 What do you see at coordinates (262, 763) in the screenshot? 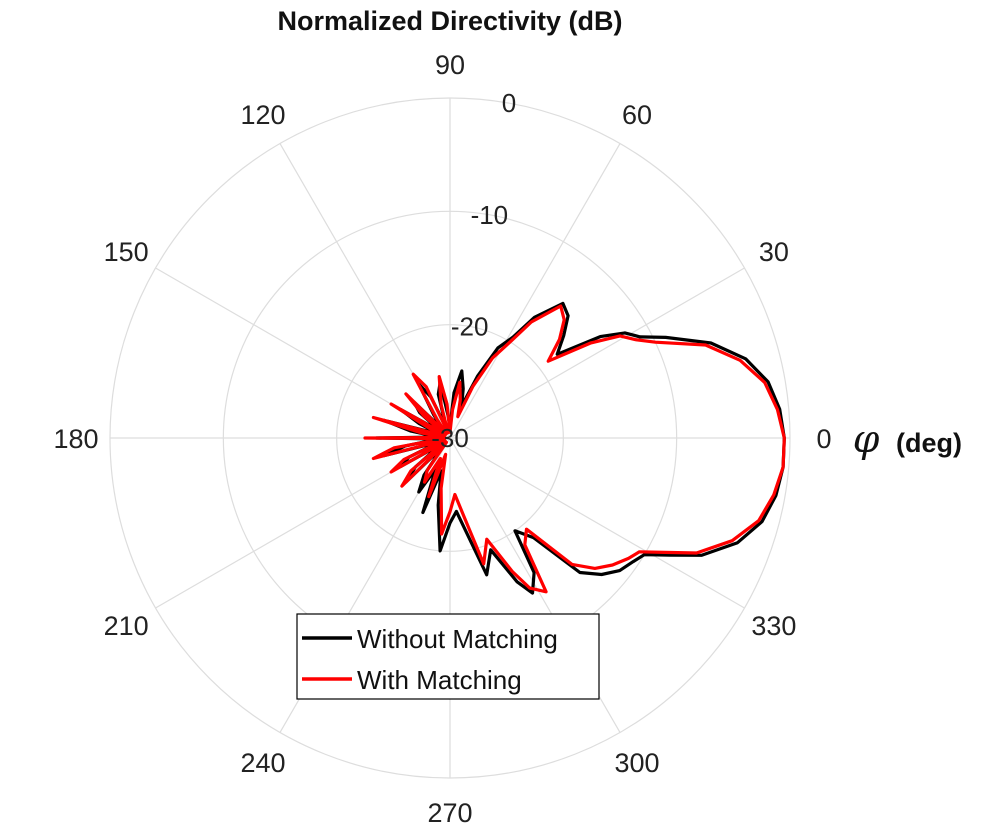
I see `angle-tick-label: 240` at bounding box center [262, 763].